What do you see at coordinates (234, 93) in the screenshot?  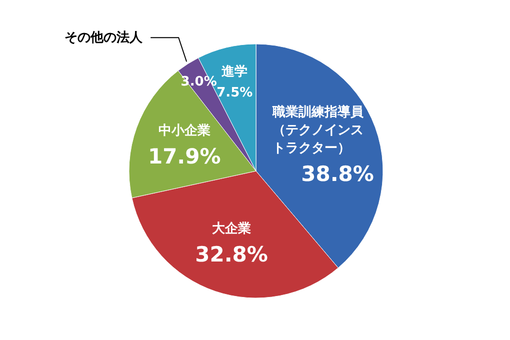 I see `data-label: 7.5%` at bounding box center [234, 93].